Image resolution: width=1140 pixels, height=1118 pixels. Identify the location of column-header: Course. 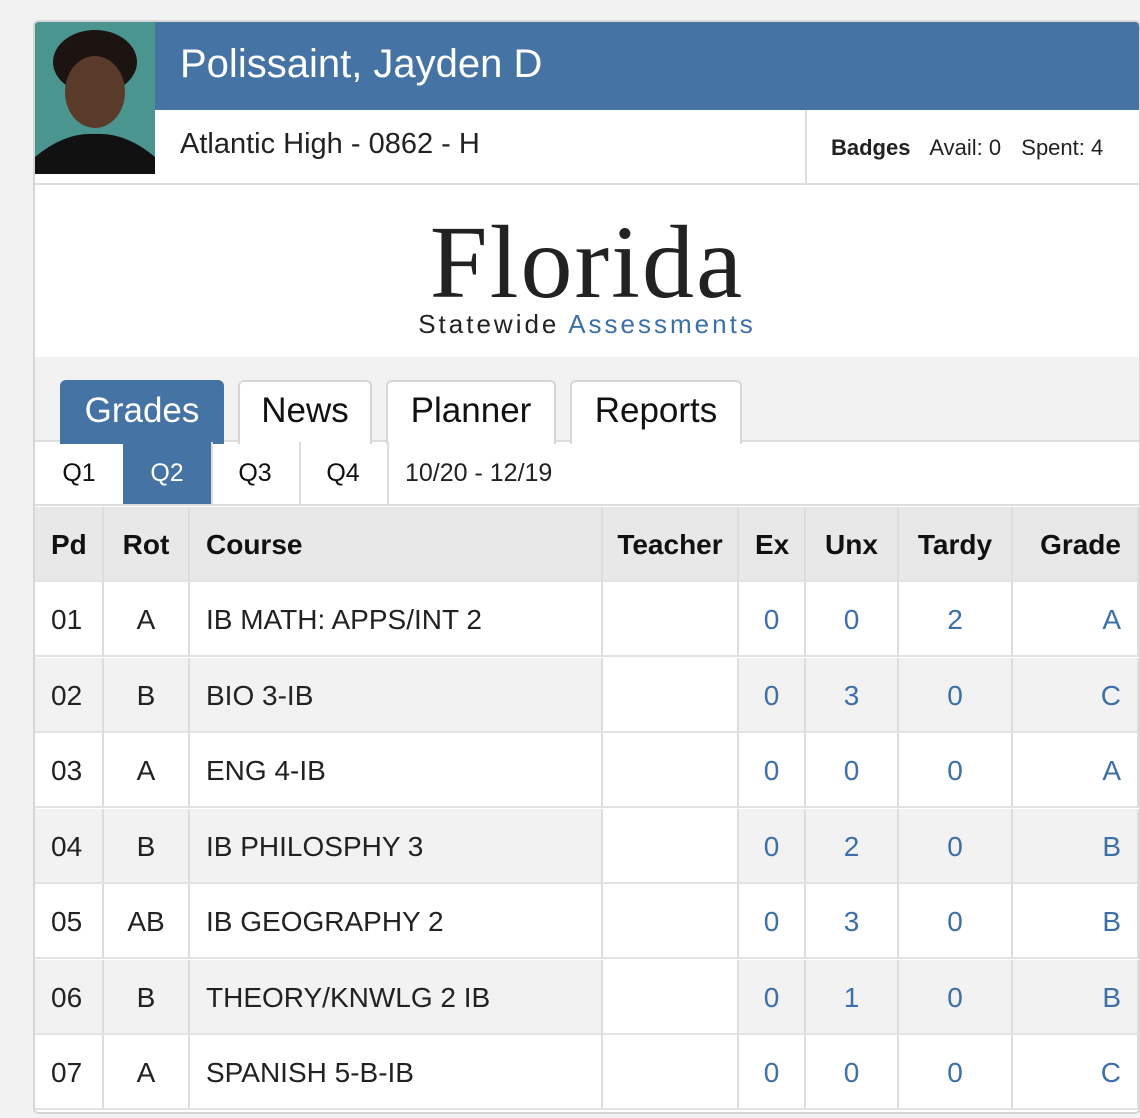
(396, 544).